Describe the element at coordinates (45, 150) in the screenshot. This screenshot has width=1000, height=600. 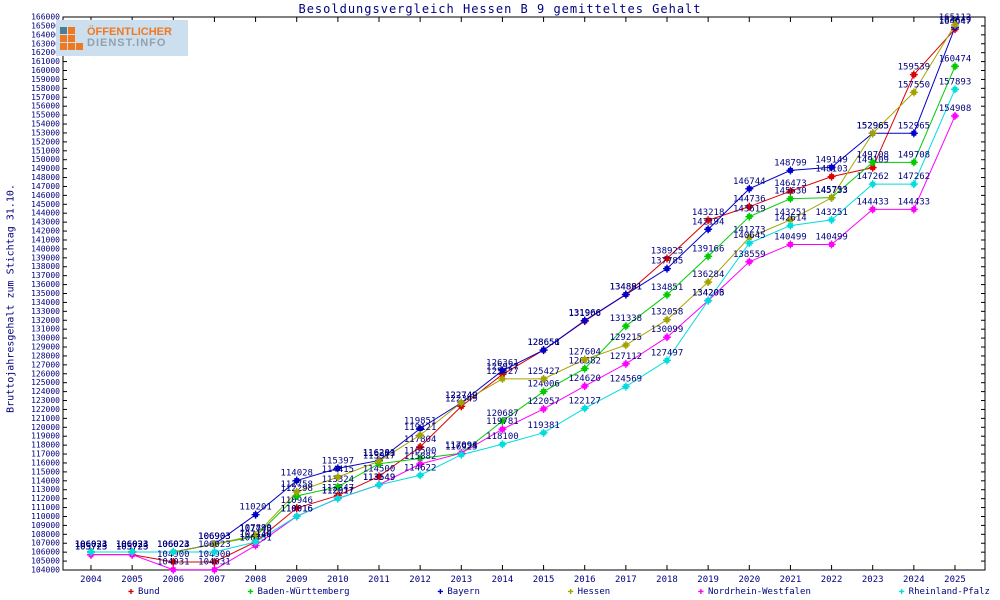
I see `tick-or-value-label: 151000` at that location.